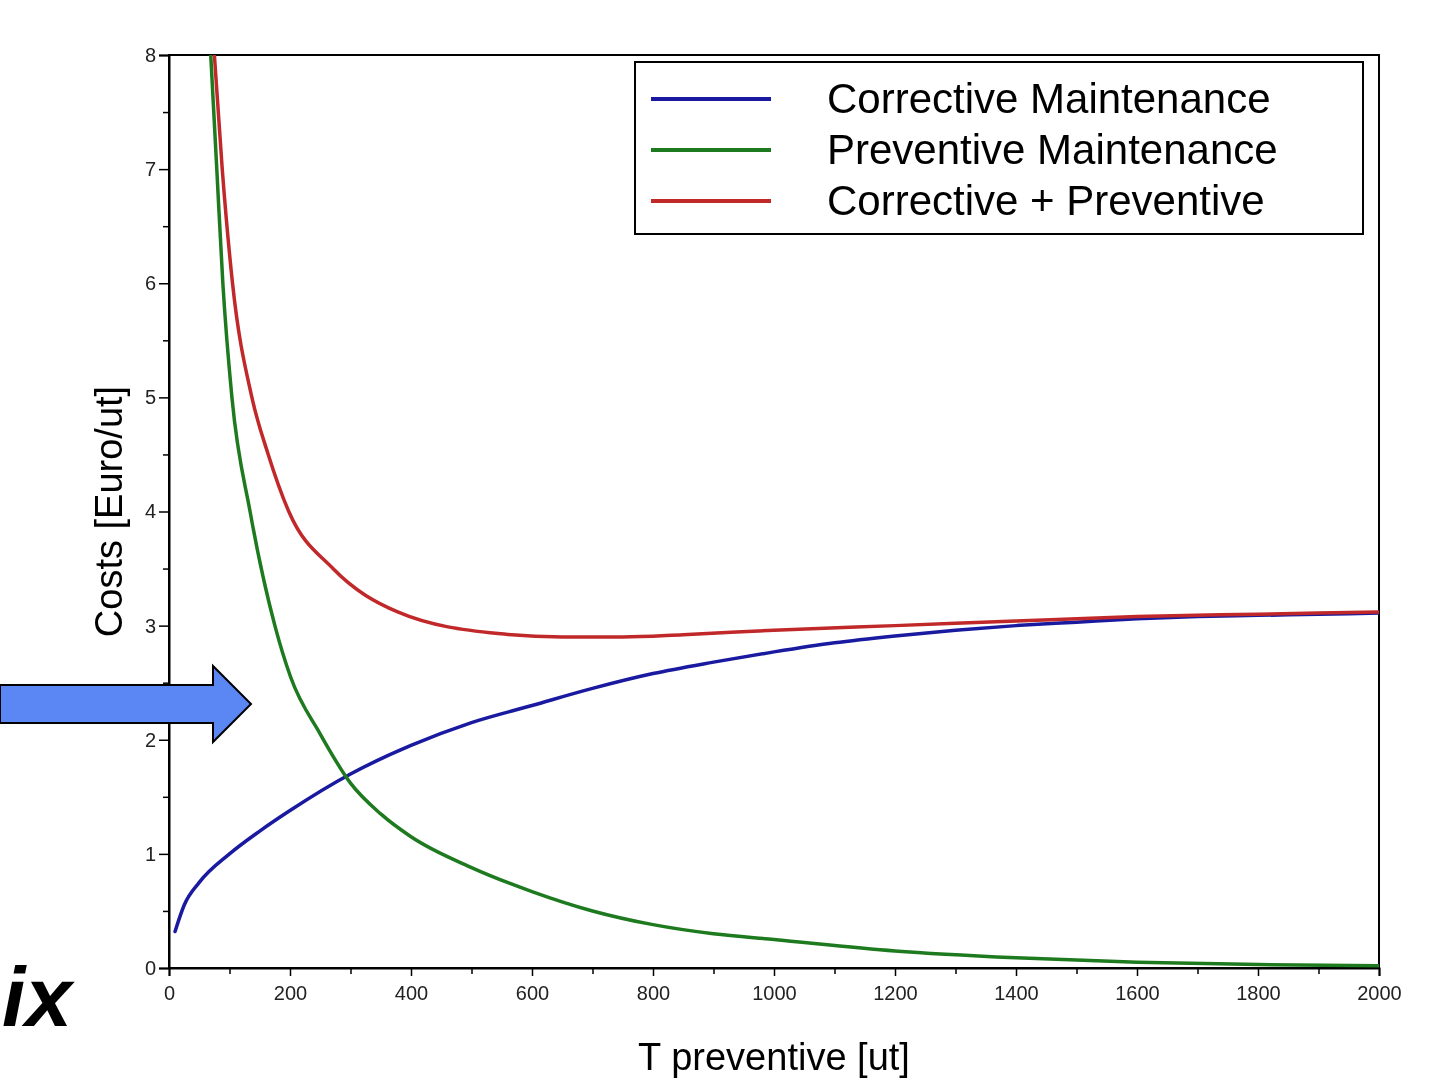  I want to click on y-tick-label: 8, so click(150, 54).